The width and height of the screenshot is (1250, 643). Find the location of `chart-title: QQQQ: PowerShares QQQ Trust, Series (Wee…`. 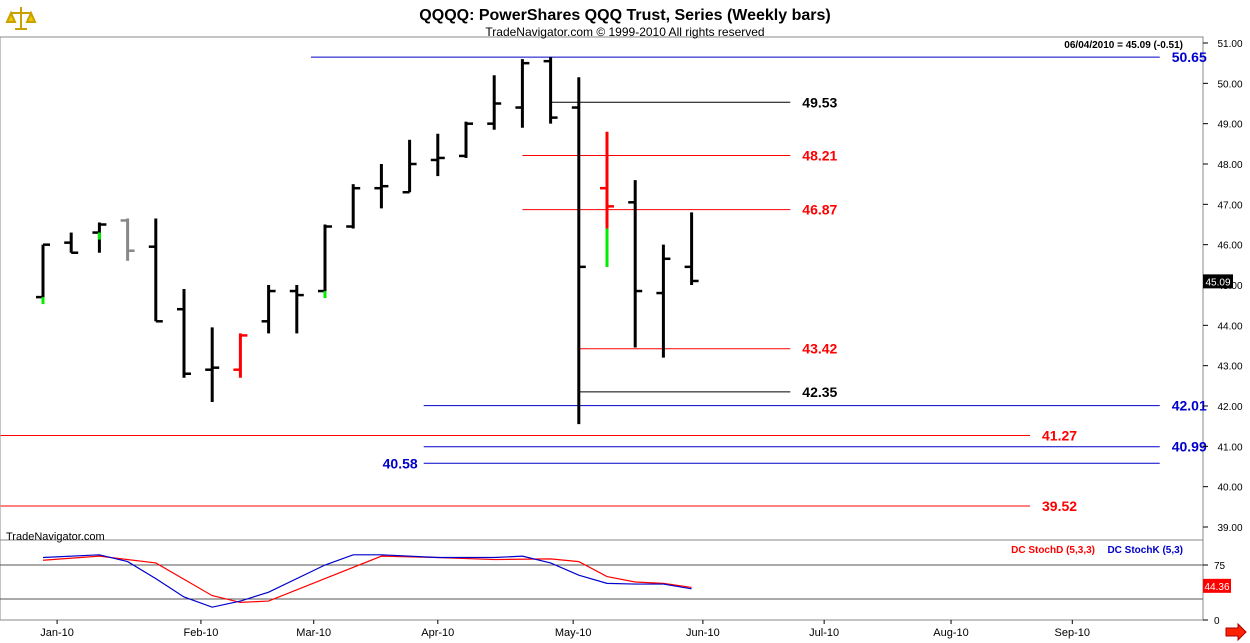

chart-title: QQQQ: PowerShares QQQ Trust, Series (Wee… is located at coordinates (624, 15).